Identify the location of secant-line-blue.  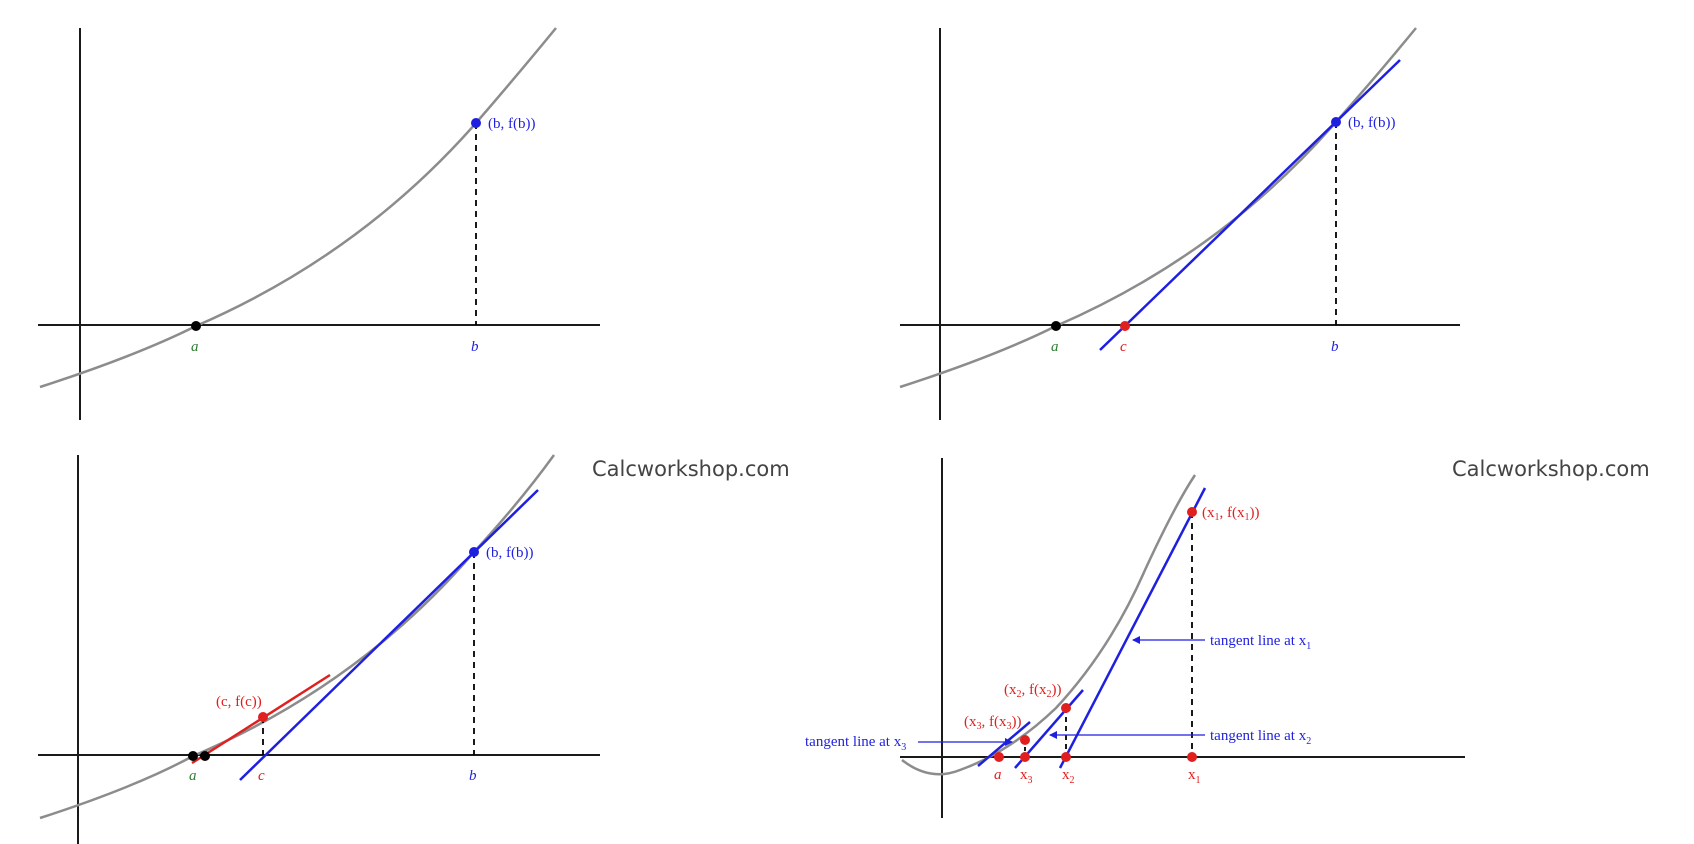
(389, 635).